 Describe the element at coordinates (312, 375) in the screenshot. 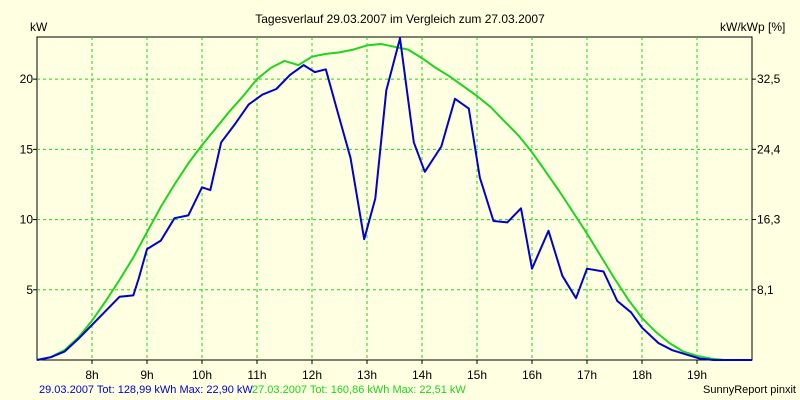

I see `x-tick-label: 12h` at that location.